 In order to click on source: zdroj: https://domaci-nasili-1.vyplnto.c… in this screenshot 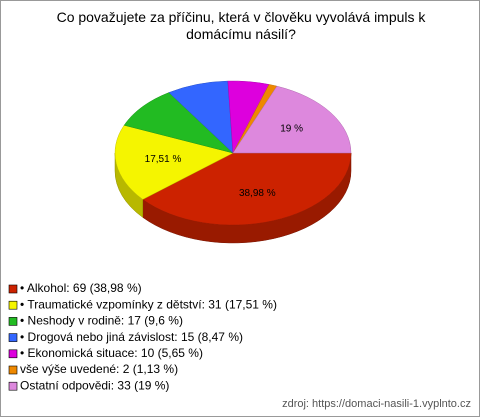, I will do `click(376, 404)`.